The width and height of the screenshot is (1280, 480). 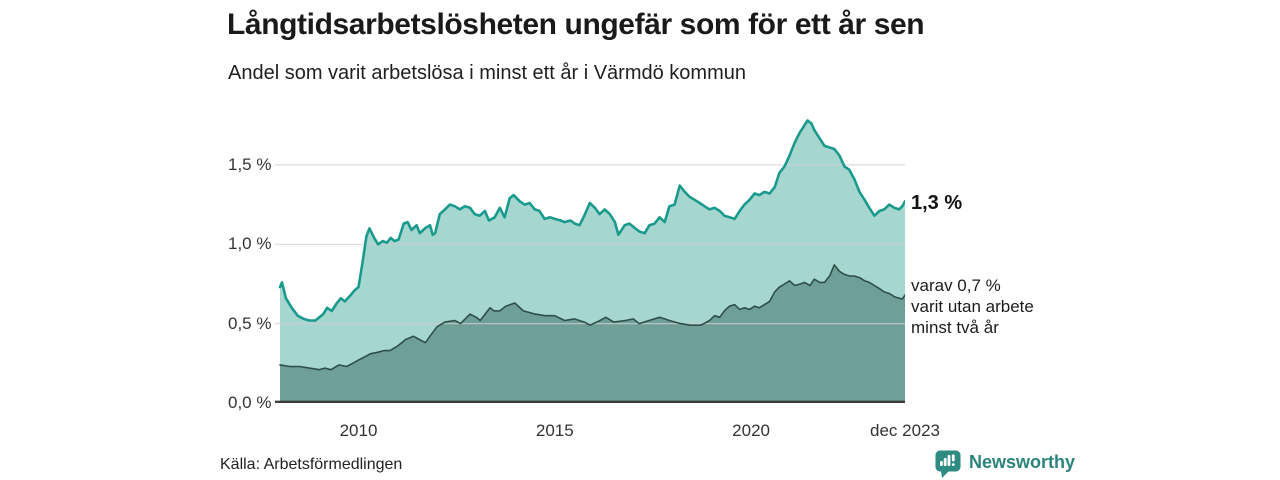 I want to click on end-label-line-2: varit utan arbete, so click(x=972, y=306).